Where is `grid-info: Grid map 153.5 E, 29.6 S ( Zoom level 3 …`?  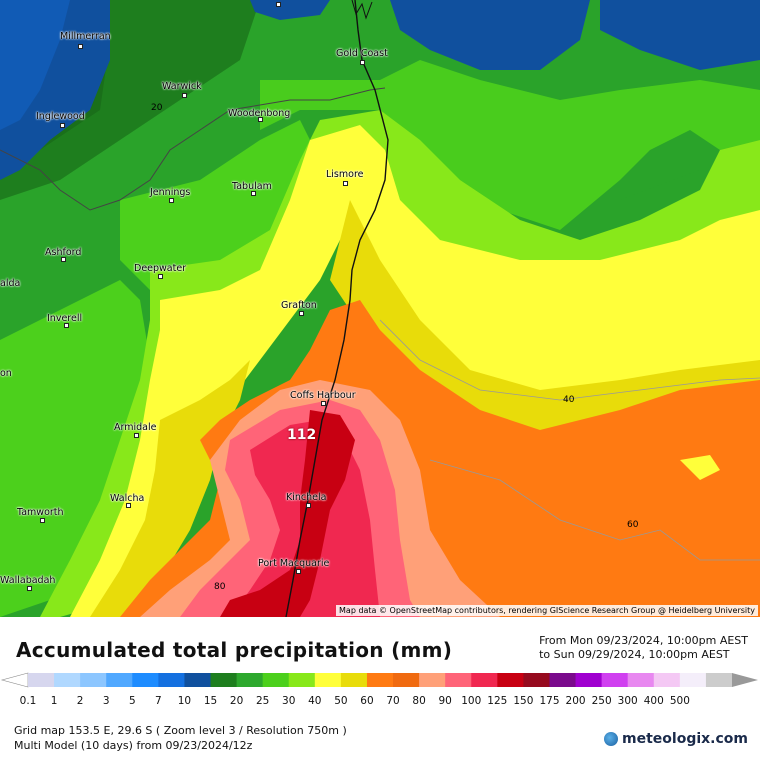
grid-info: Grid map 153.5 E, 29.6 S ( Zoom level 3 … is located at coordinates (180, 730).